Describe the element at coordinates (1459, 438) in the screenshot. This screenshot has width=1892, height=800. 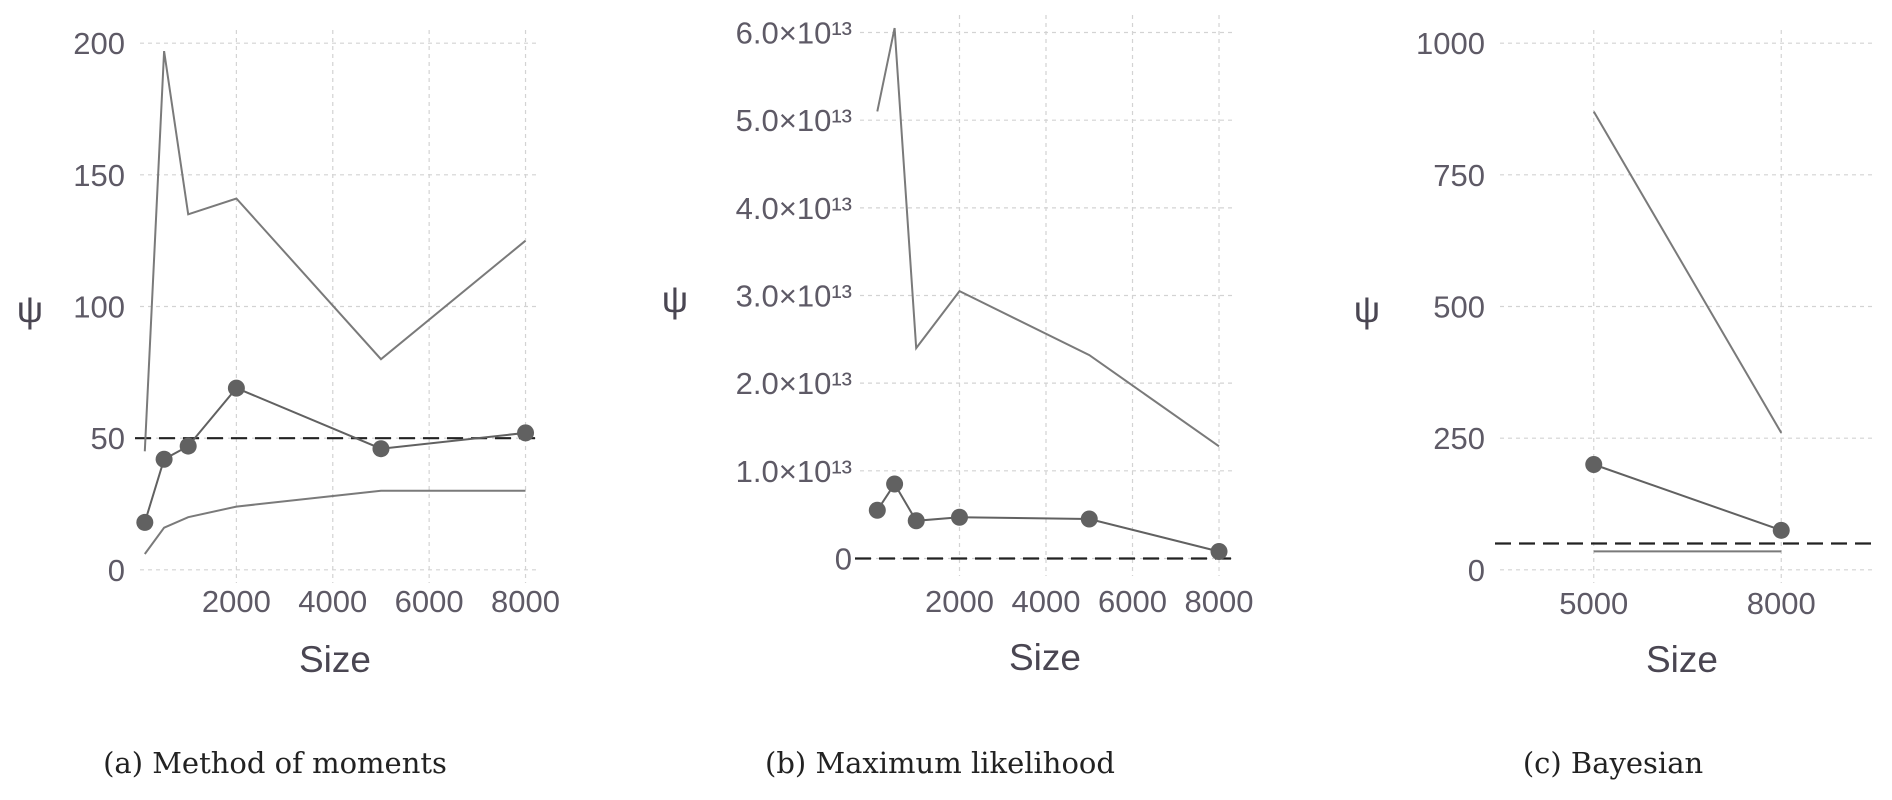
I see `panel-c-y-tick-label: 250` at that location.